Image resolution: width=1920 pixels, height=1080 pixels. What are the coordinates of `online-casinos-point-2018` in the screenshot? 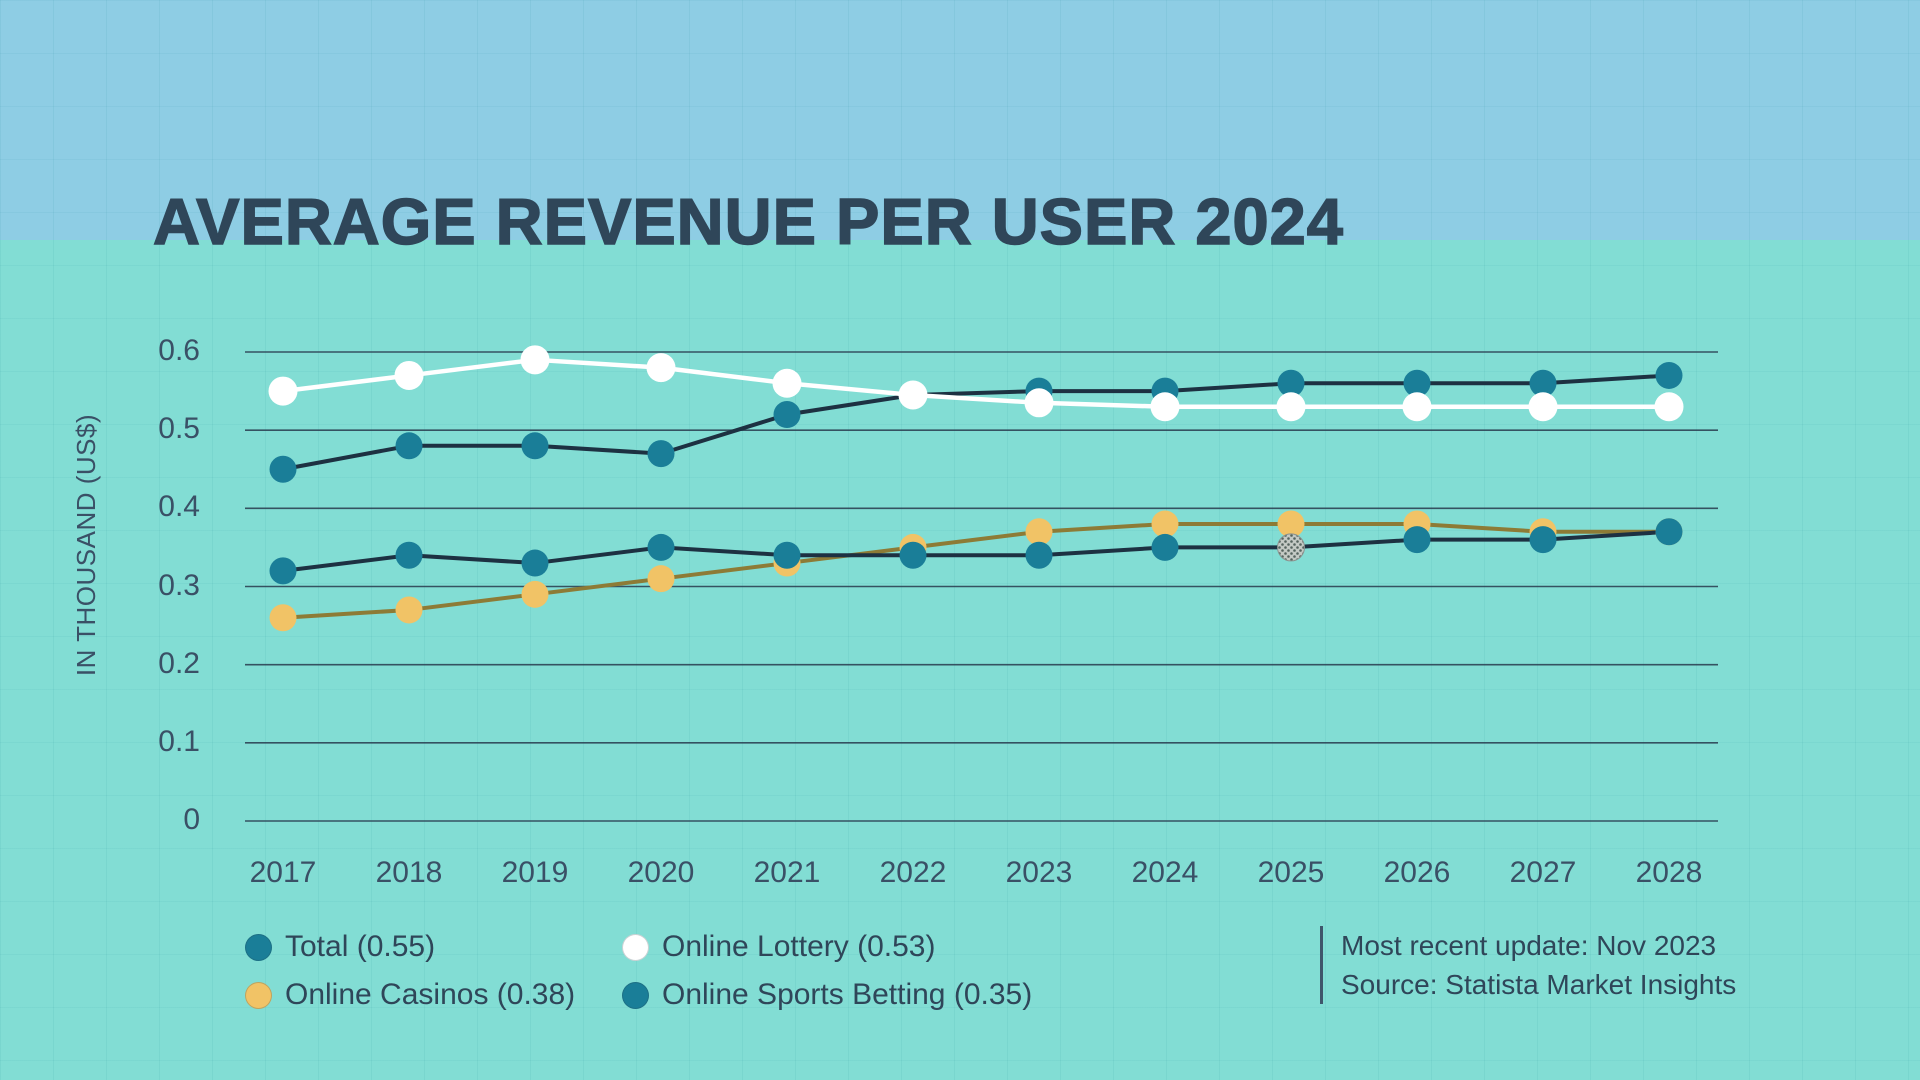 It's located at (409, 610).